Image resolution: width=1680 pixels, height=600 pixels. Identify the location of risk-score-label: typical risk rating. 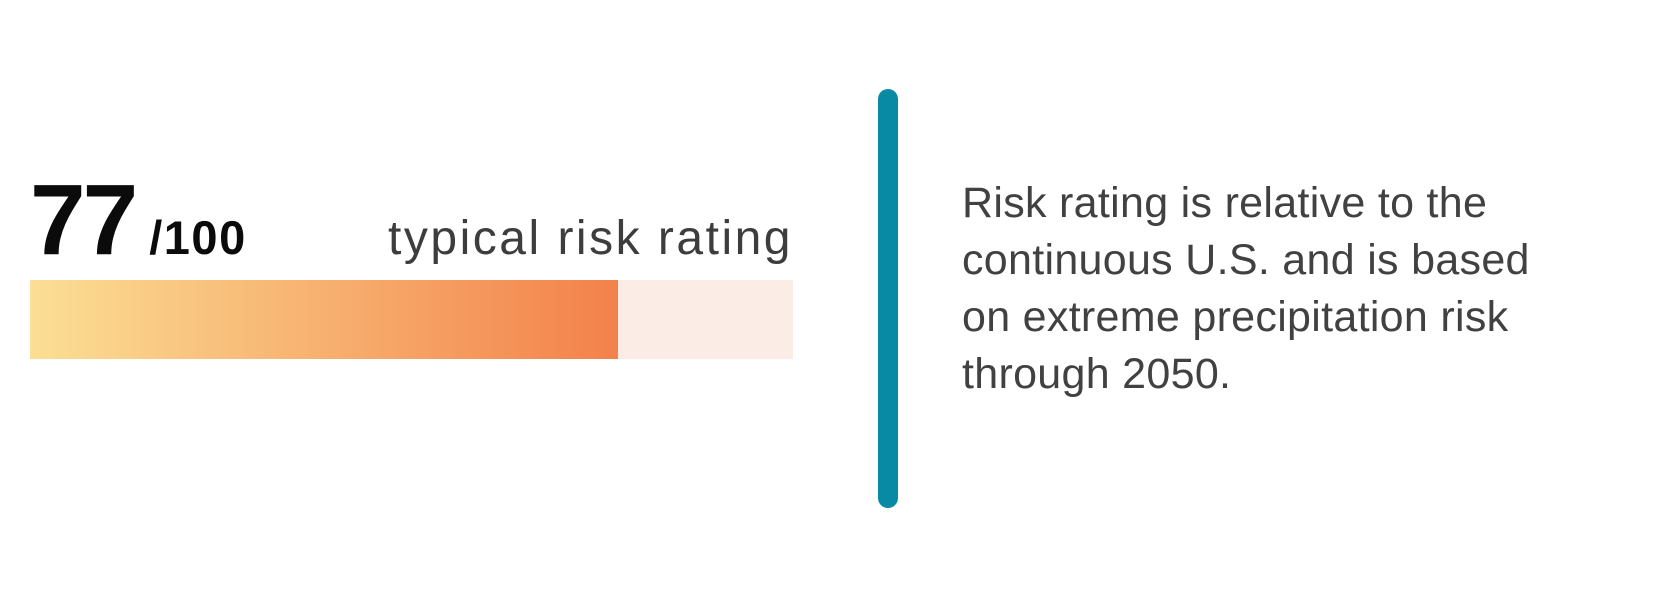
(590, 238).